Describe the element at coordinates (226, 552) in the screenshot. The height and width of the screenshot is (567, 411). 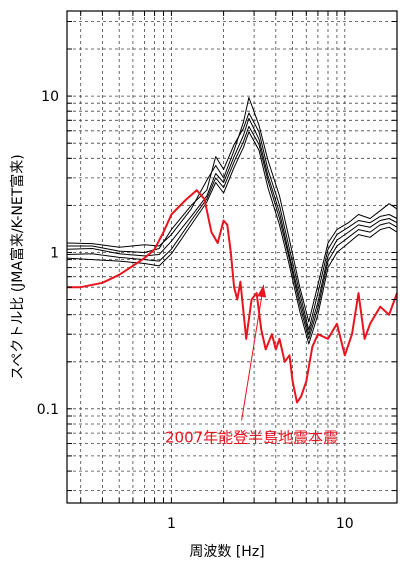
I see `x-axis-title: 周波数 [Hz]` at that location.